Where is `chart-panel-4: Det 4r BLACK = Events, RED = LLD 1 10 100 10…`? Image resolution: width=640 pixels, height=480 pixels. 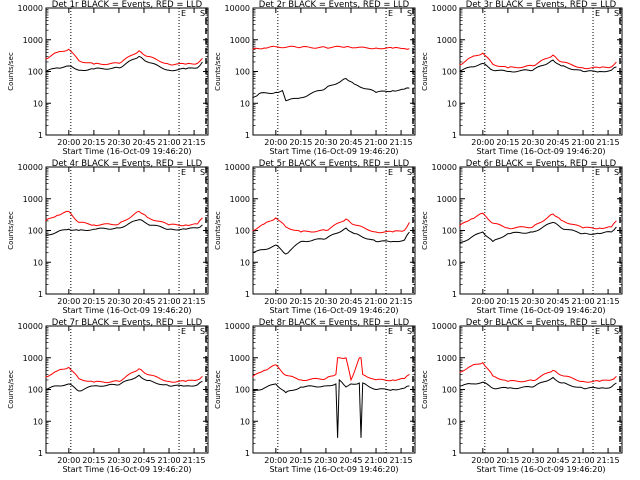
chart-panel-4: Det 4r BLACK = Events, RED = LLD 1 10 100 10… is located at coordinates (108, 237).